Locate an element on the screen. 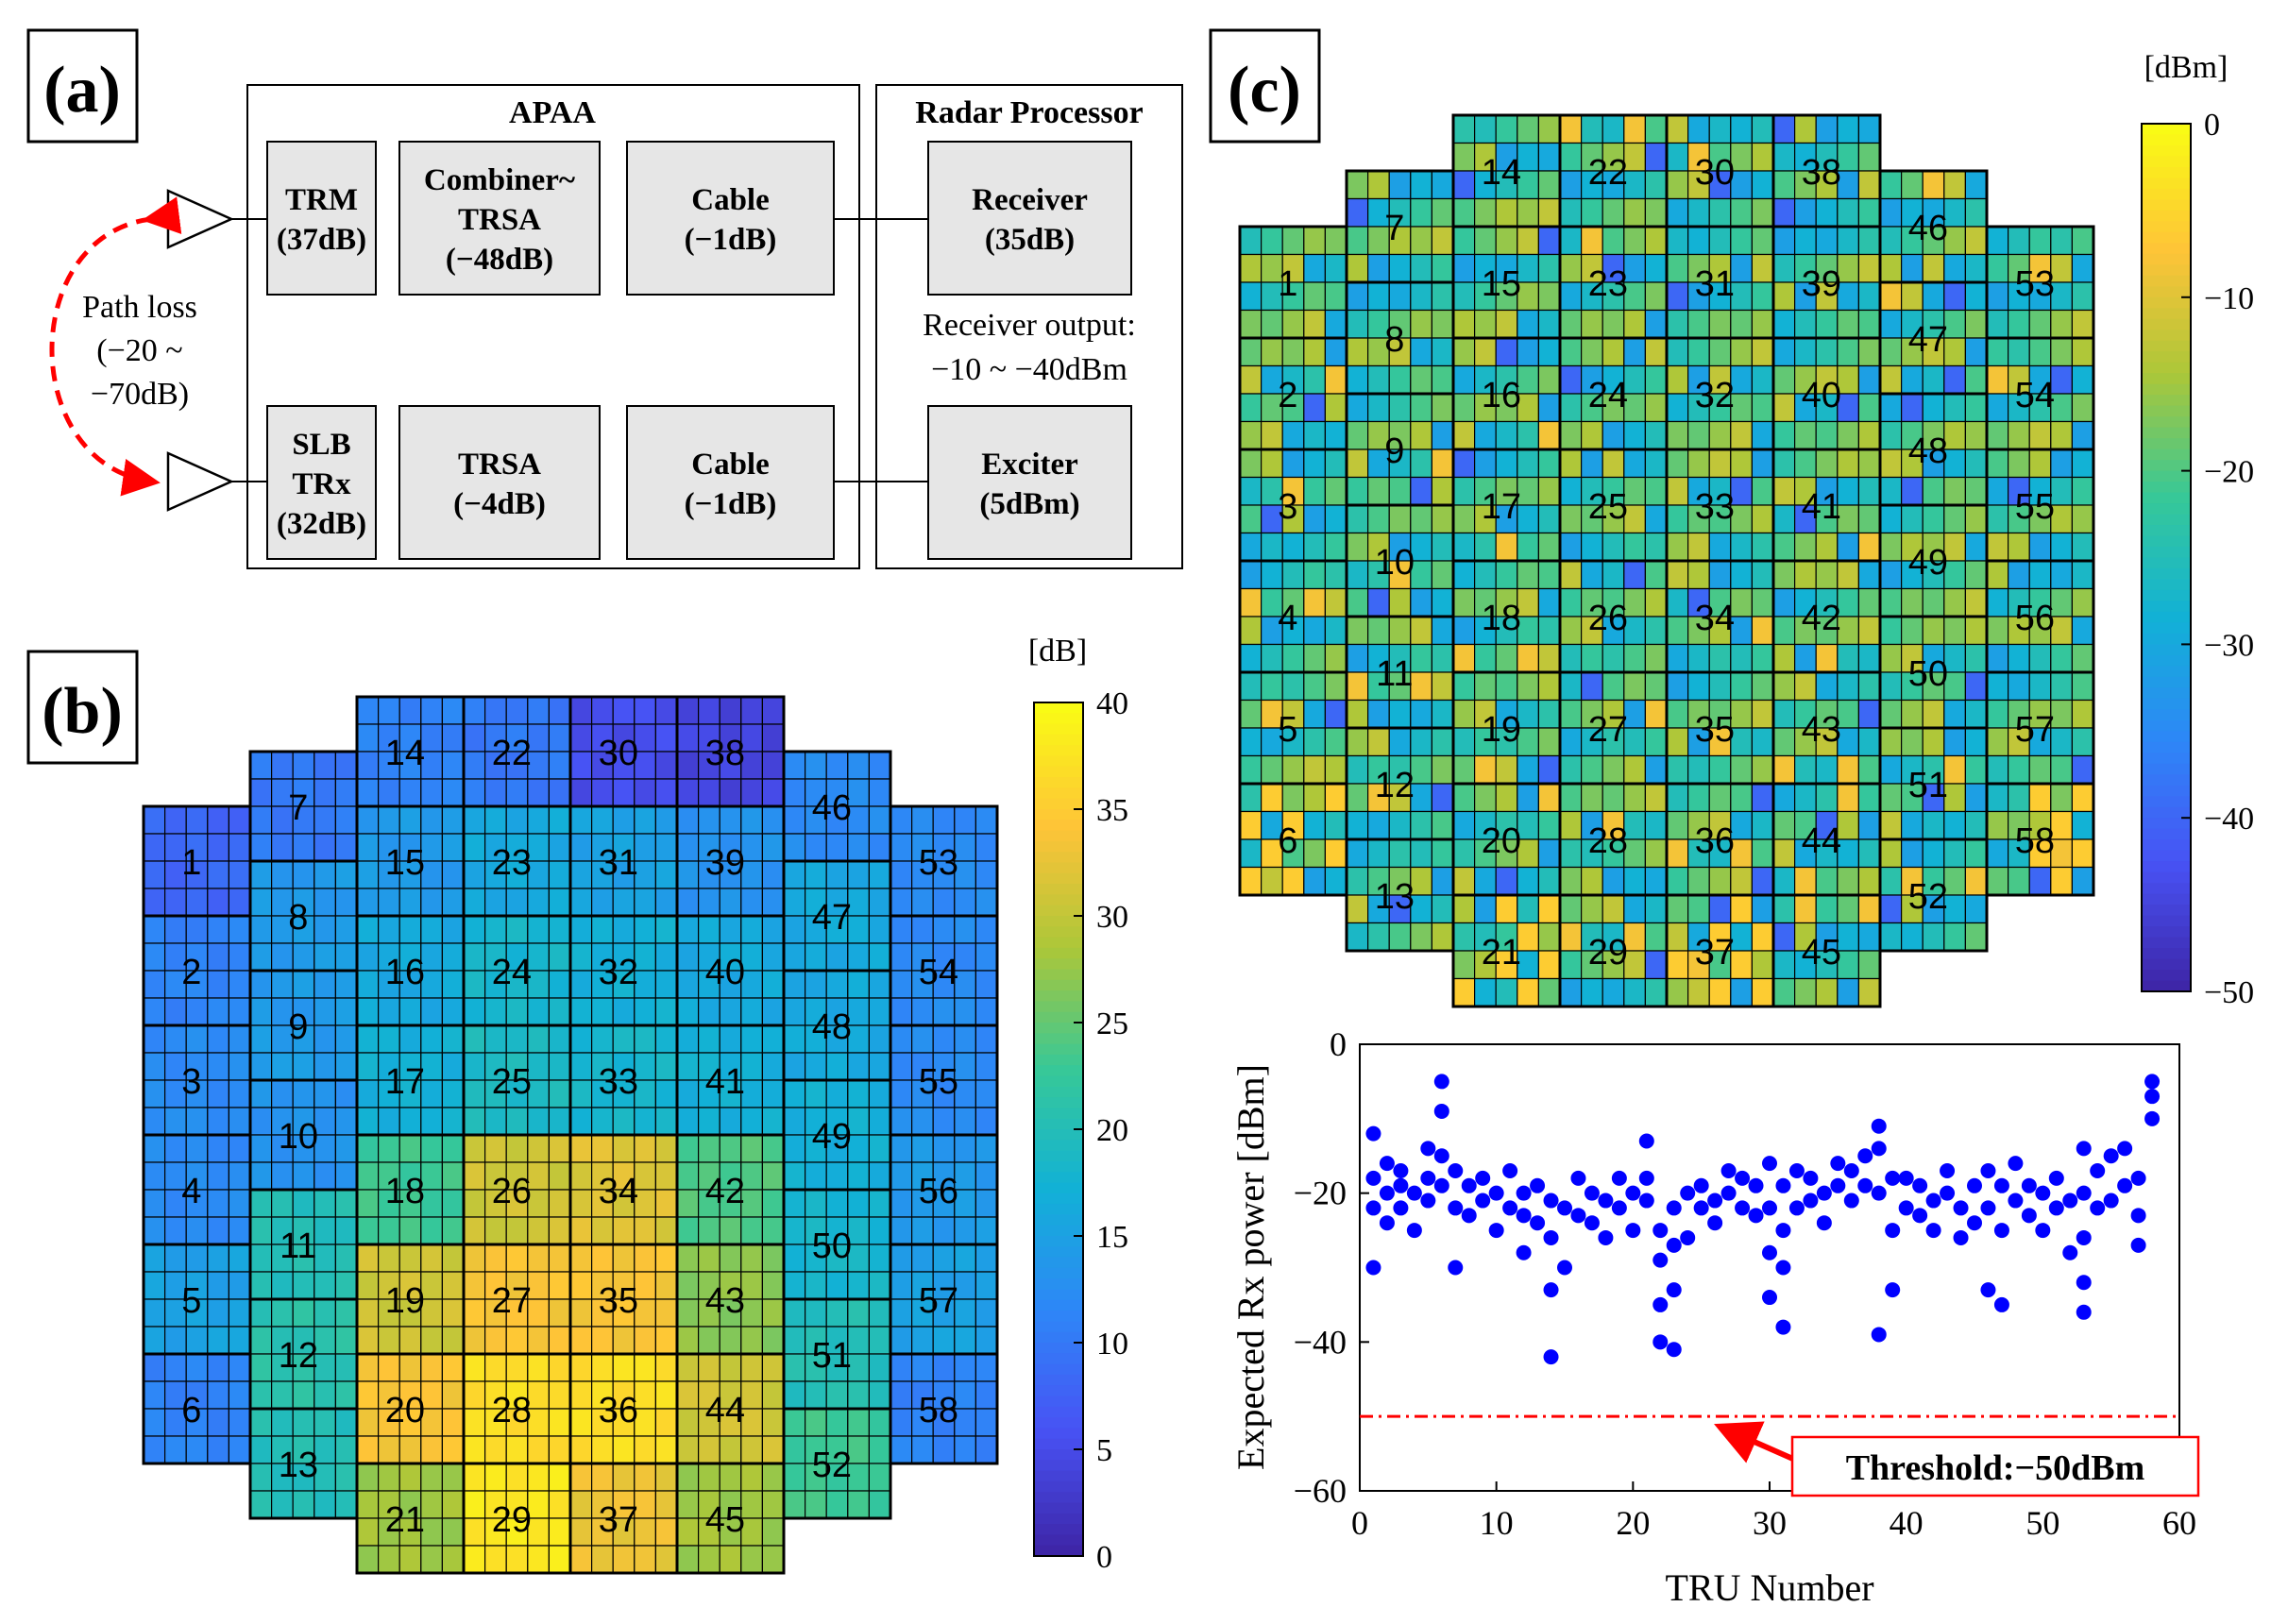 The height and width of the screenshot is (1624, 2288). c-tru-label: 46 is located at coordinates (1928, 228).